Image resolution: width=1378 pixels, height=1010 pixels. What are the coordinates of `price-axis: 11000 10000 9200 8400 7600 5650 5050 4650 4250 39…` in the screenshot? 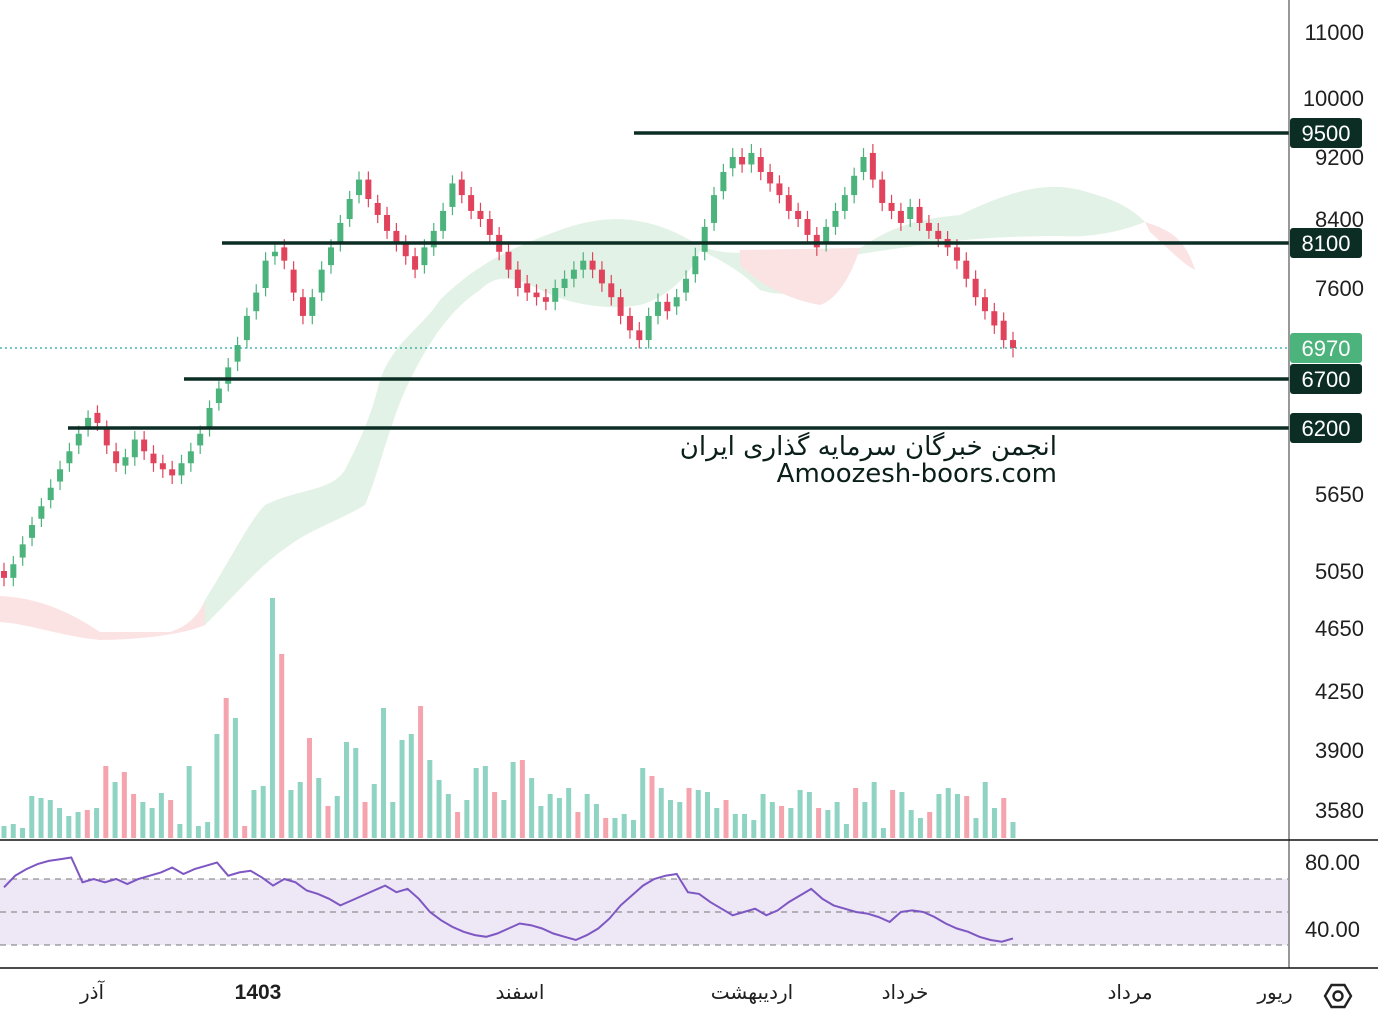 It's located at (1333, 421).